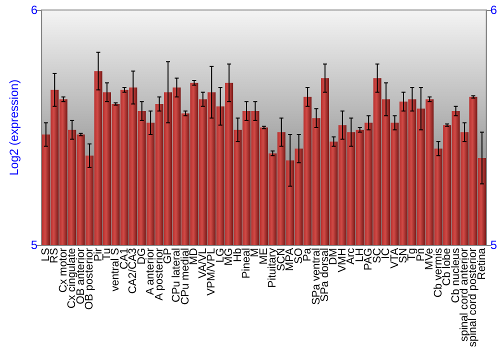 This screenshot has width=500, height=350. What do you see at coordinates (482, 263) in the screenshot?
I see `x-tick-label: Retina` at bounding box center [482, 263].